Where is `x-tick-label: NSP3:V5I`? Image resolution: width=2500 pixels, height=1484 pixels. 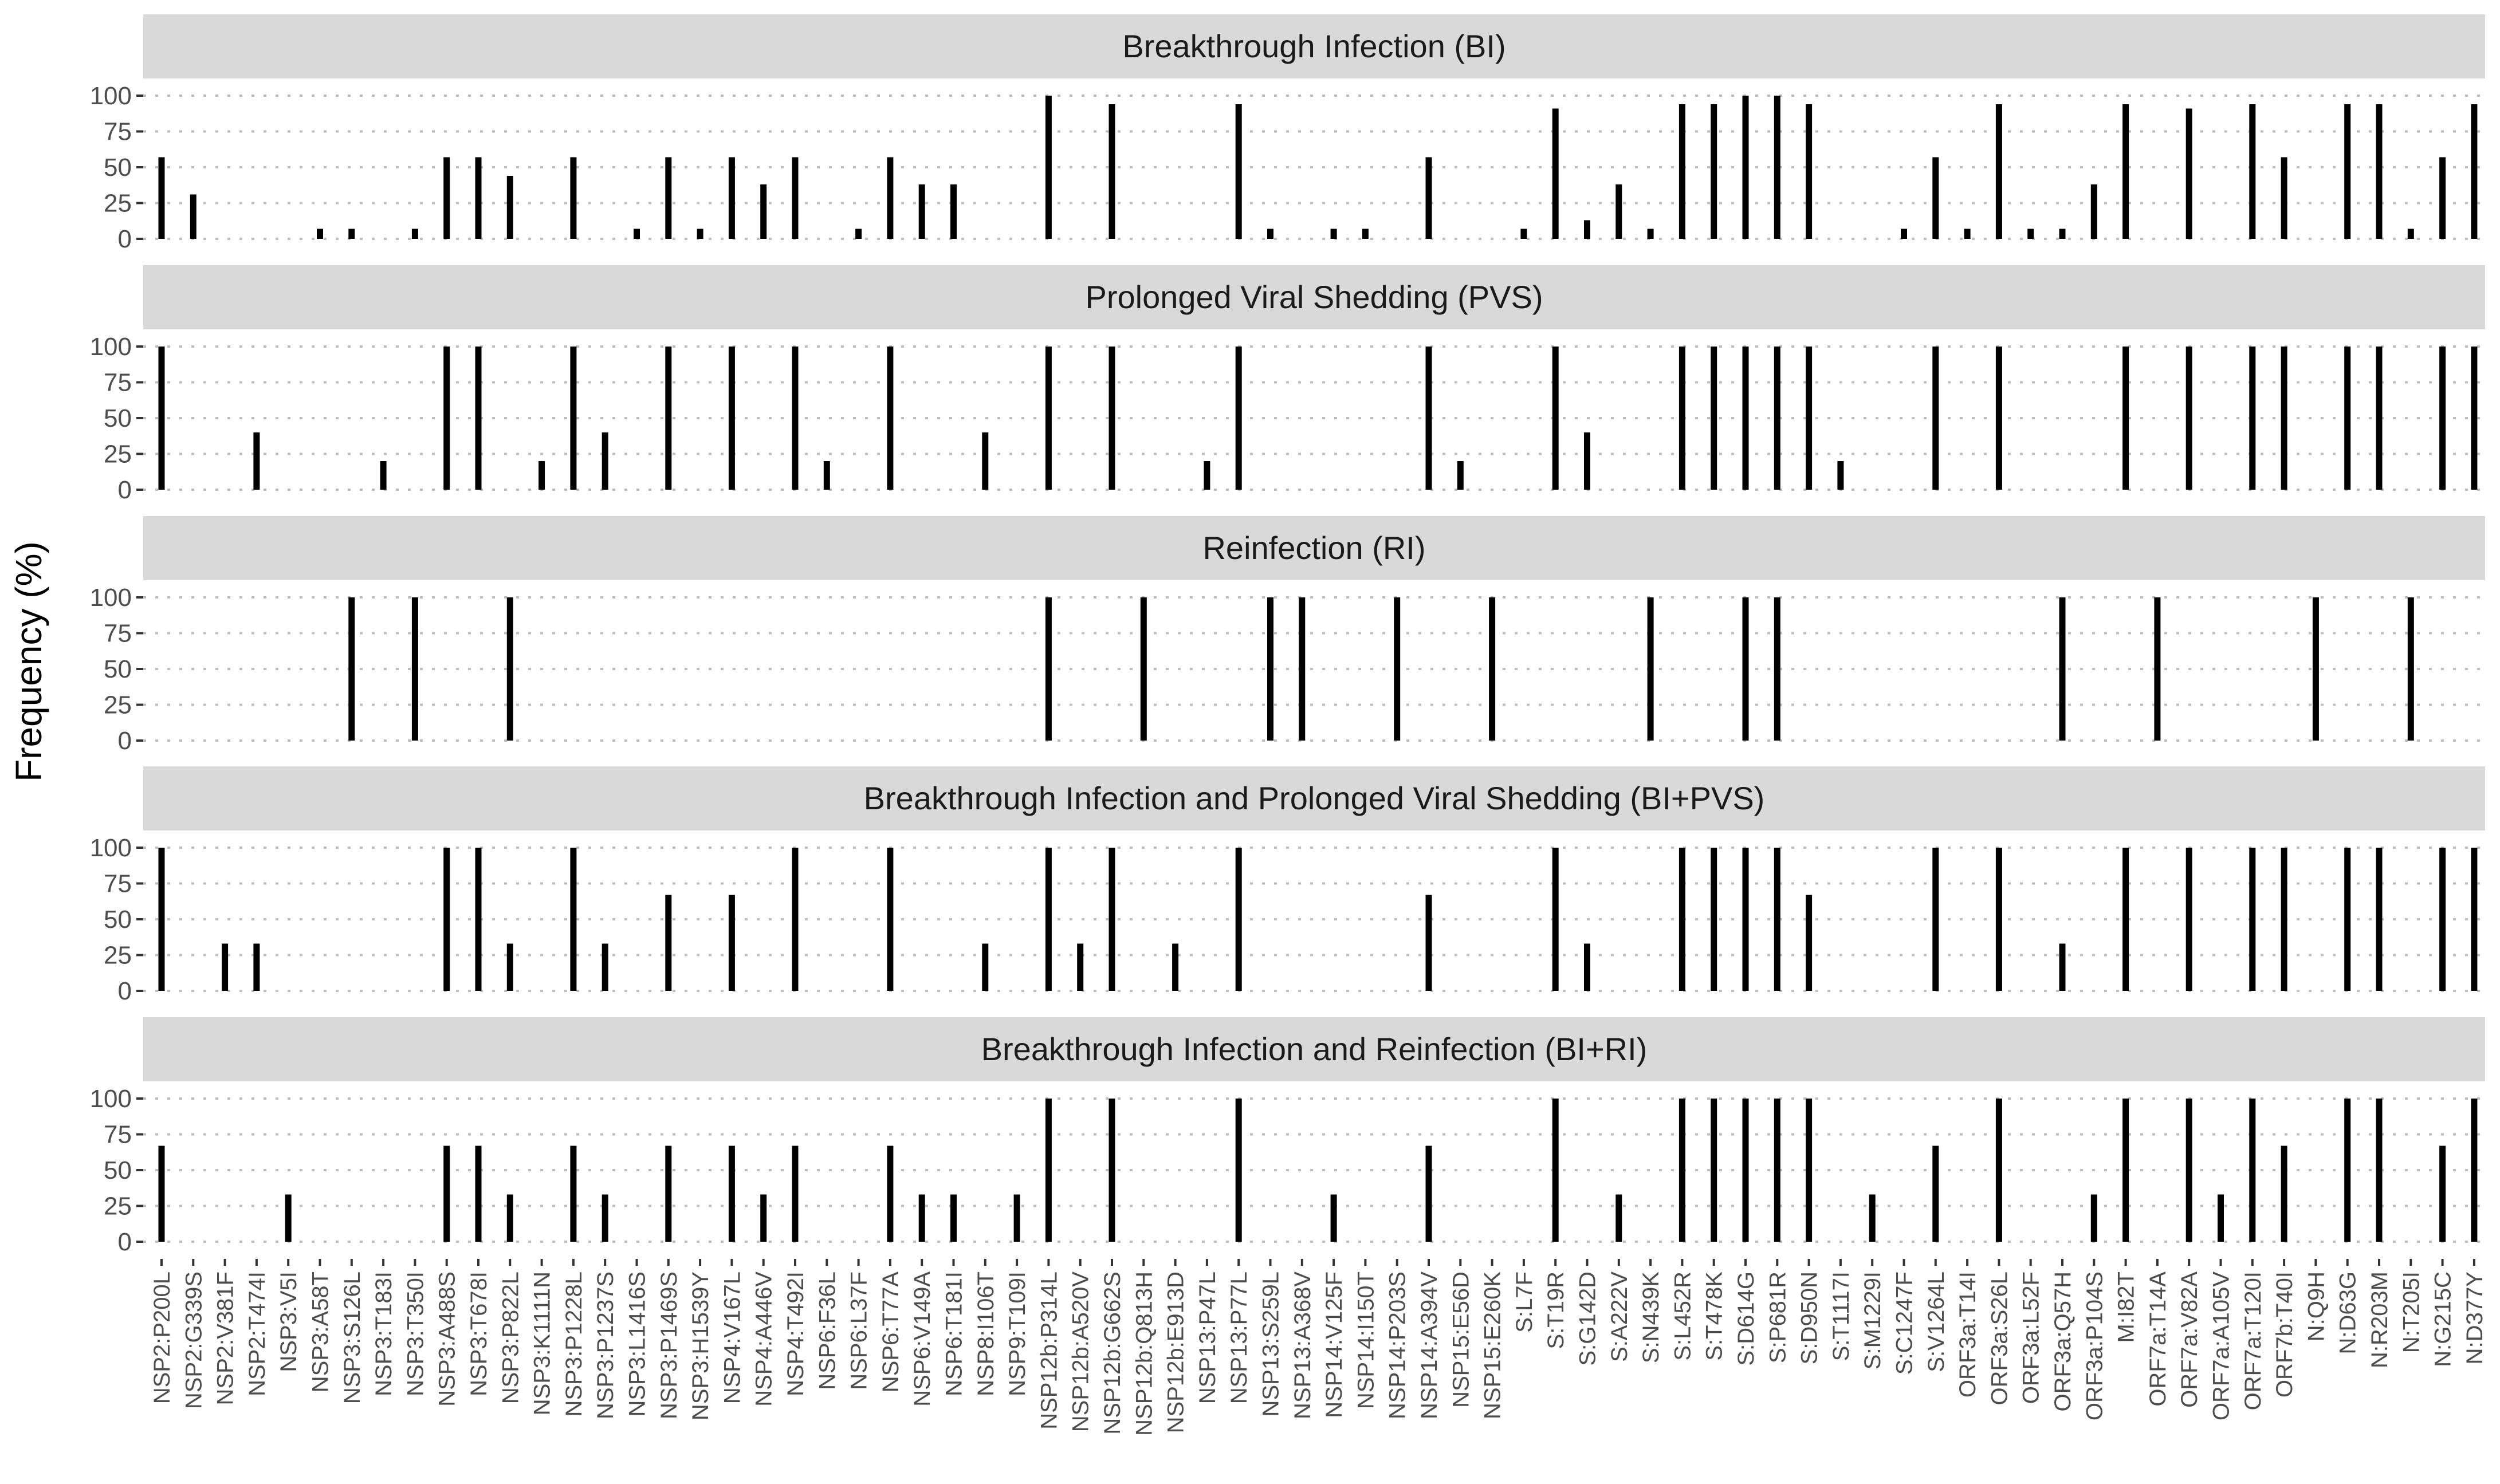
x-tick-label: NSP3:V5I is located at coordinates (289, 1322).